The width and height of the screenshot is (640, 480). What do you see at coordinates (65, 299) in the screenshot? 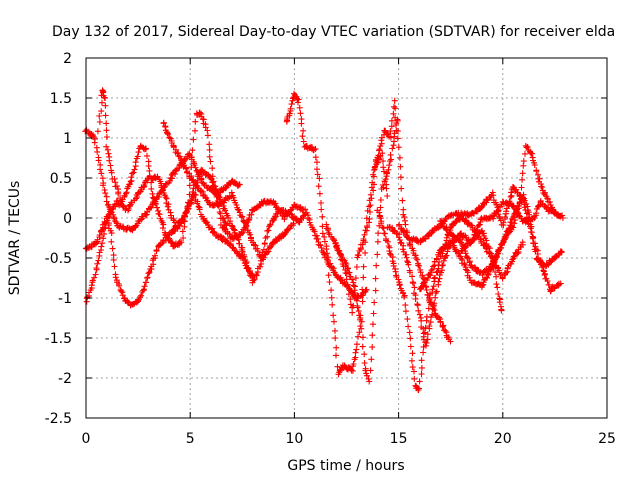
I see `y-tick-label: -1` at bounding box center [65, 299].